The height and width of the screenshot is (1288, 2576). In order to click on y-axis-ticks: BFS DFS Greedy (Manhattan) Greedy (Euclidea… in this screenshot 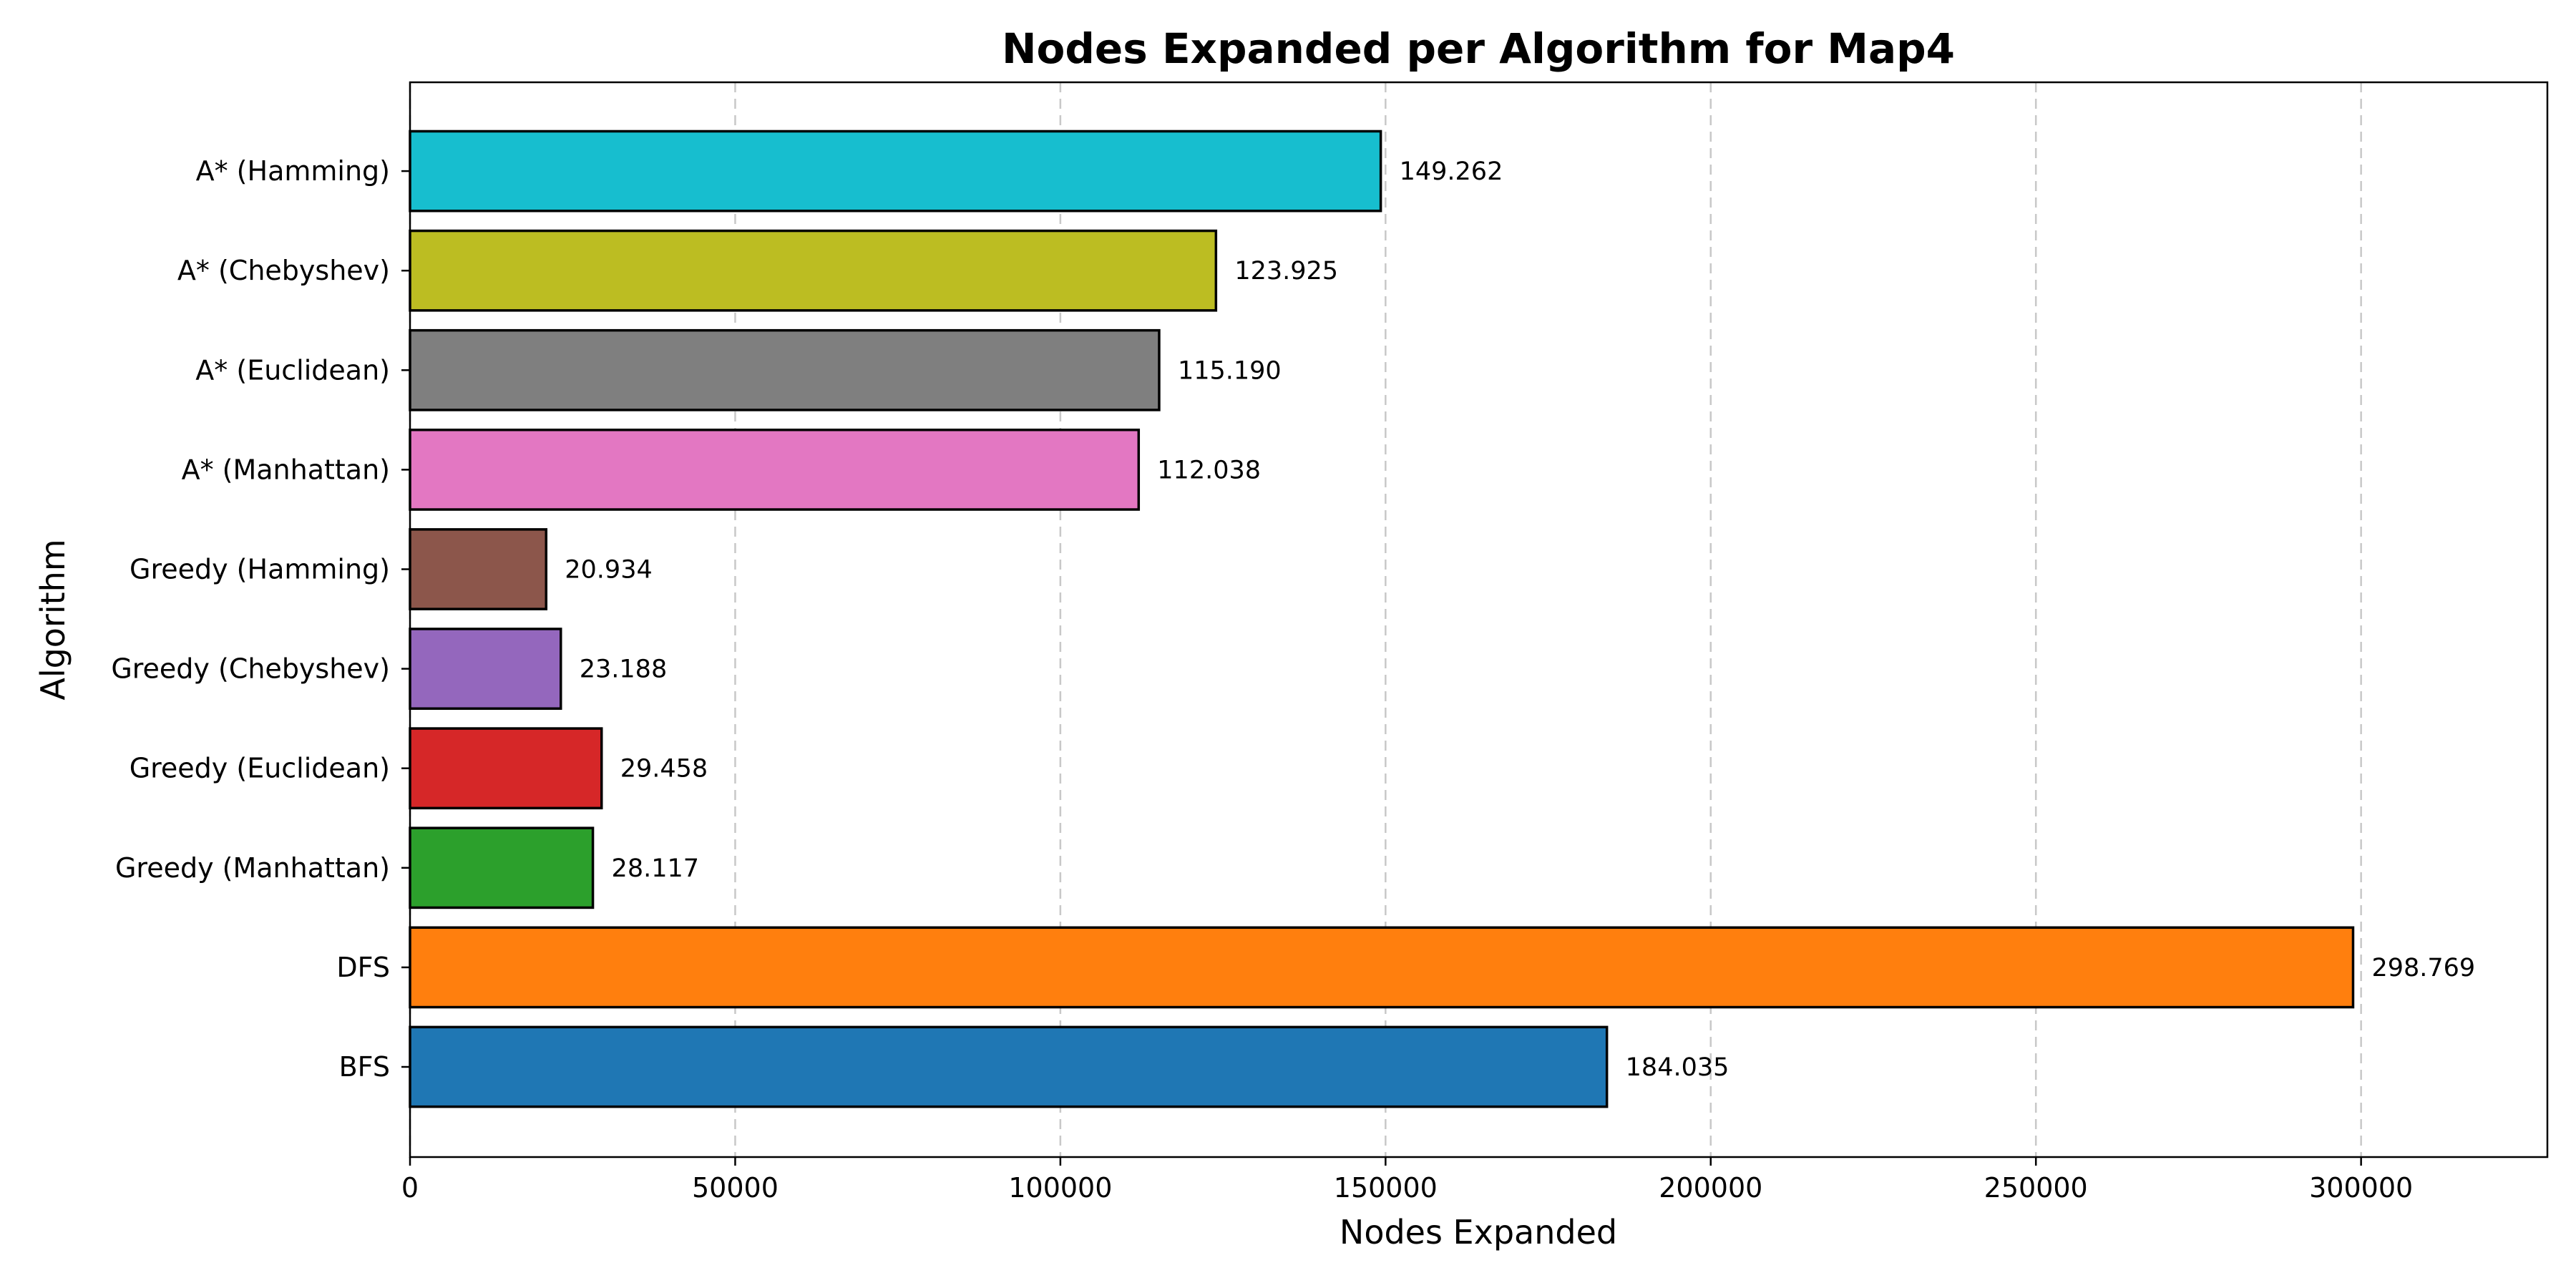, I will do `click(260, 619)`.